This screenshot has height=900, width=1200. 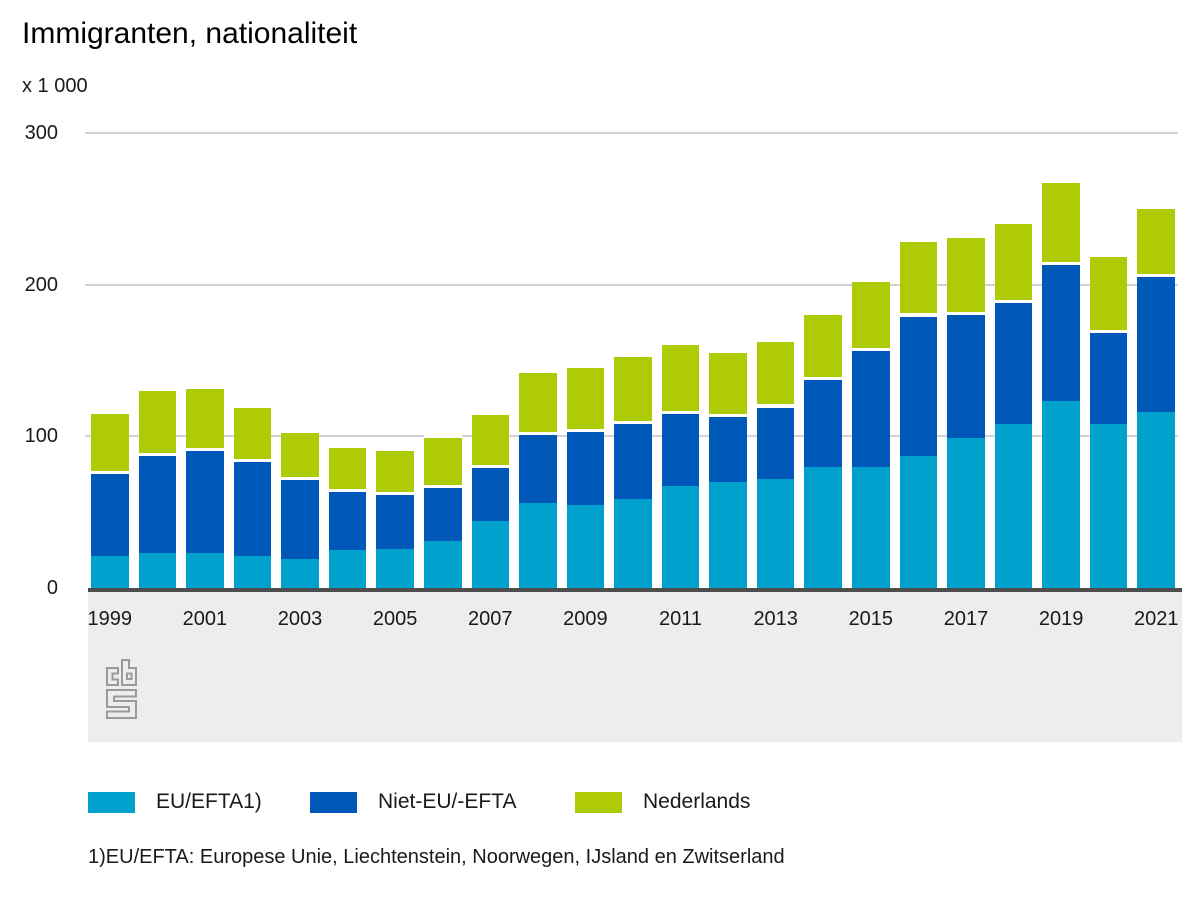 I want to click on bar-2017, so click(x=966, y=411).